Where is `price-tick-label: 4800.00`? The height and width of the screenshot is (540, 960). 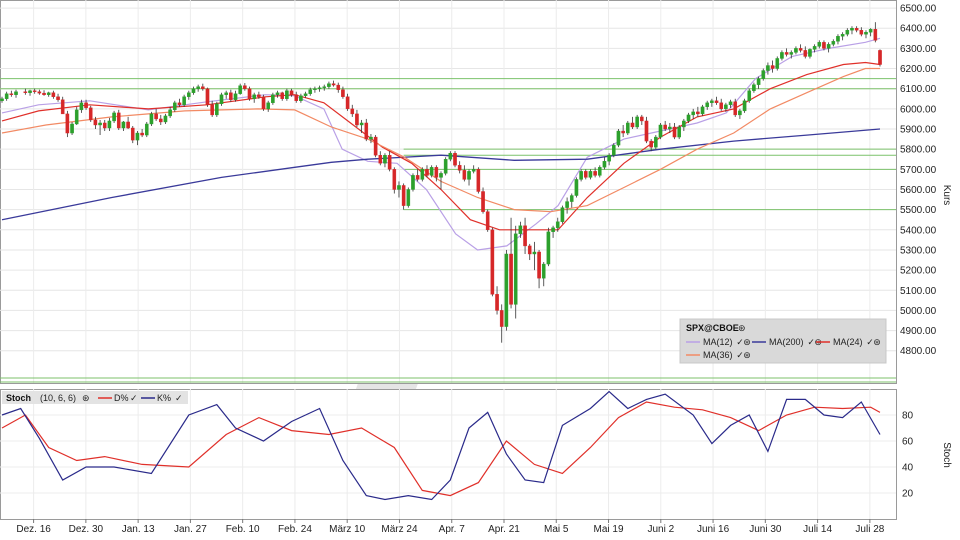 price-tick-label: 4800.00 is located at coordinates (918, 351).